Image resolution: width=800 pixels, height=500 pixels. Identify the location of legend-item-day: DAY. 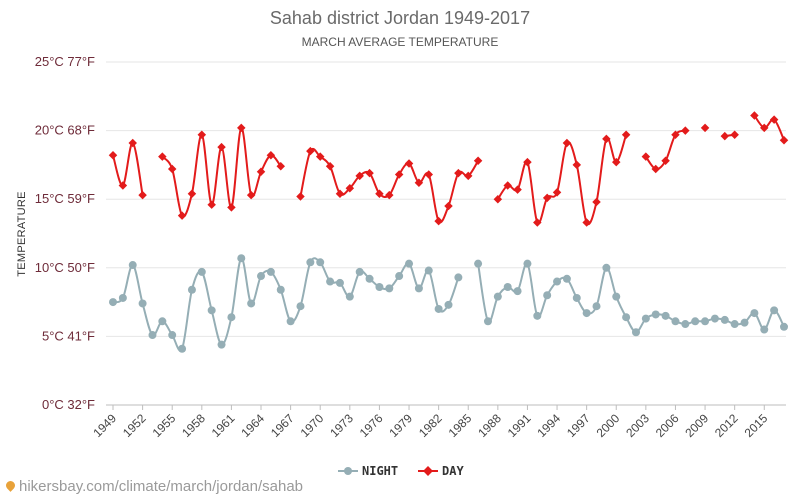
(441, 471).